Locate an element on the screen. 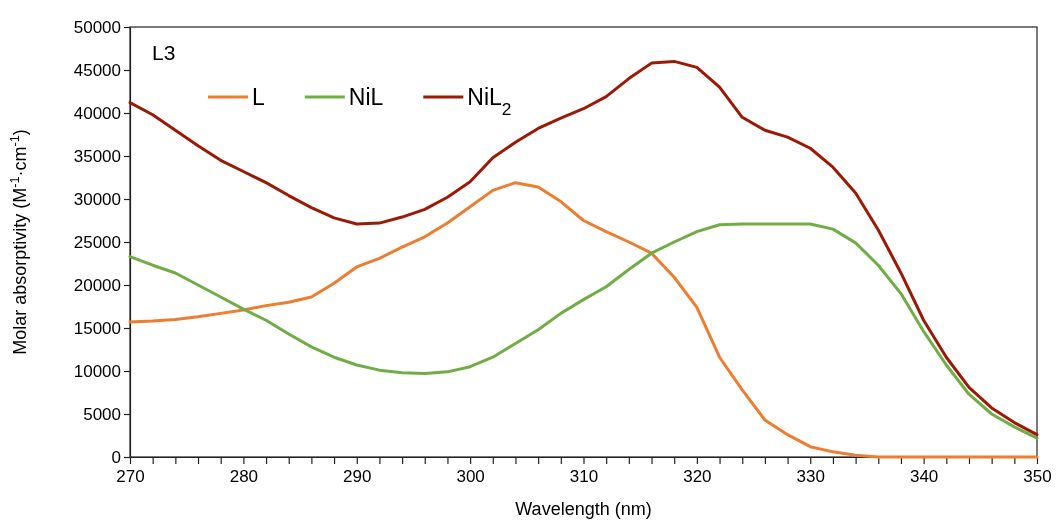 Image resolution: width=1061 pixels, height=523 pixels. x-axis-title: Wavelength (nm) is located at coordinates (583, 509).